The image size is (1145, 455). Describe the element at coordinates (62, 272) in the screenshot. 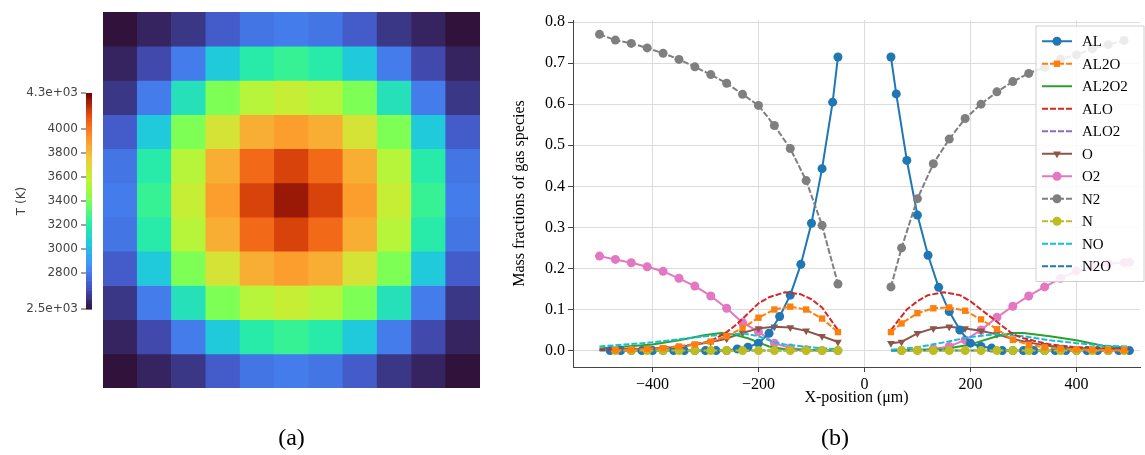

I see `color-bar-label: 2800` at that location.